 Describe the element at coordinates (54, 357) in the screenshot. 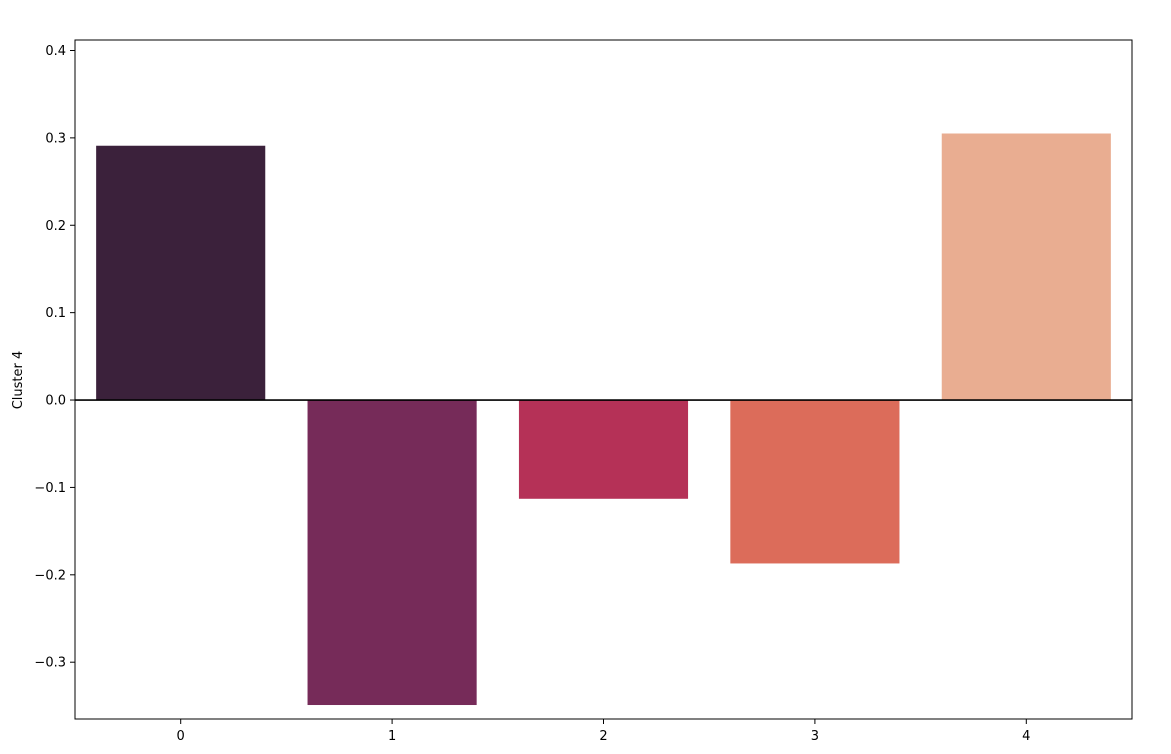

I see `y-axis: −0.3 −0.2 −0.1 0.0 0.1 0.2 0.3 0.4` at that location.